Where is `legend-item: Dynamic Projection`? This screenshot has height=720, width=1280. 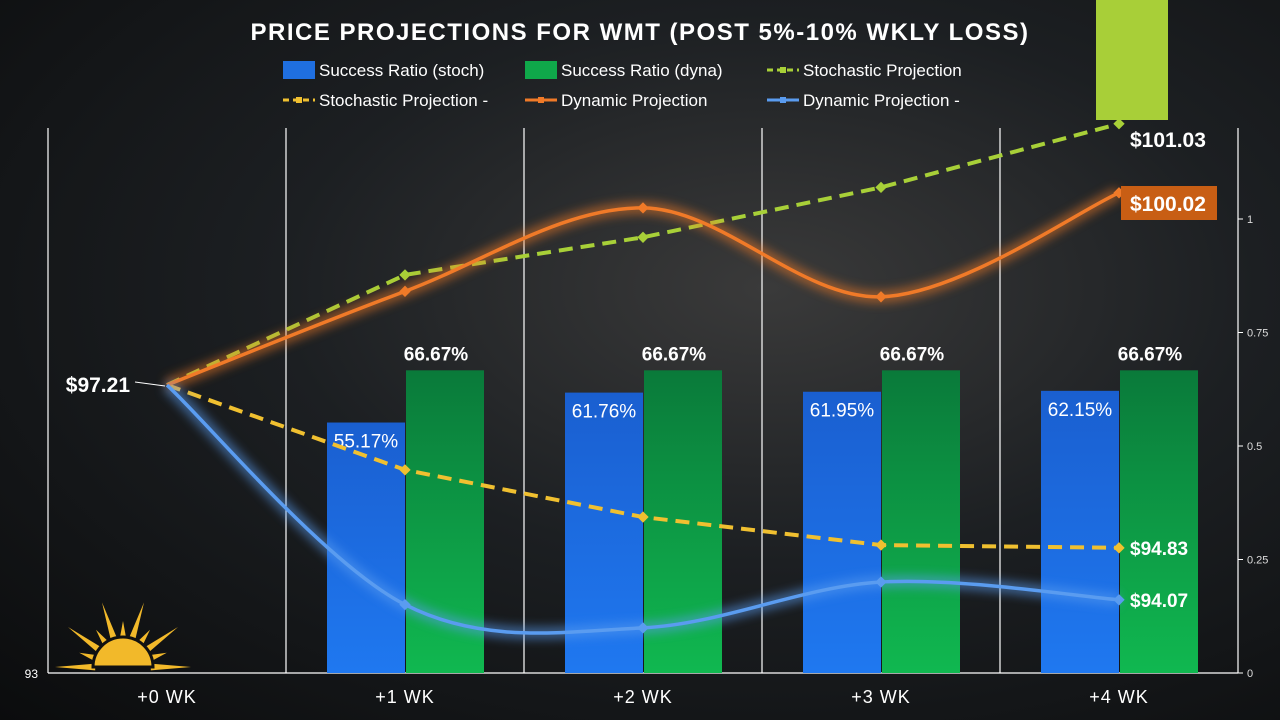 legend-item: Dynamic Projection is located at coordinates (634, 100).